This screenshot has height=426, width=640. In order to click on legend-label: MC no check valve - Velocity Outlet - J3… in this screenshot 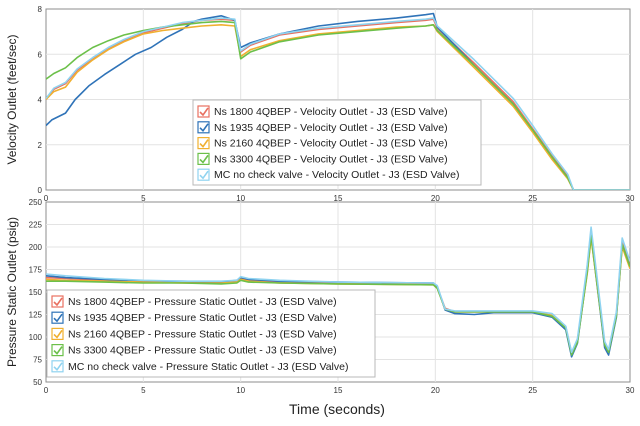, I will do `click(336, 175)`.